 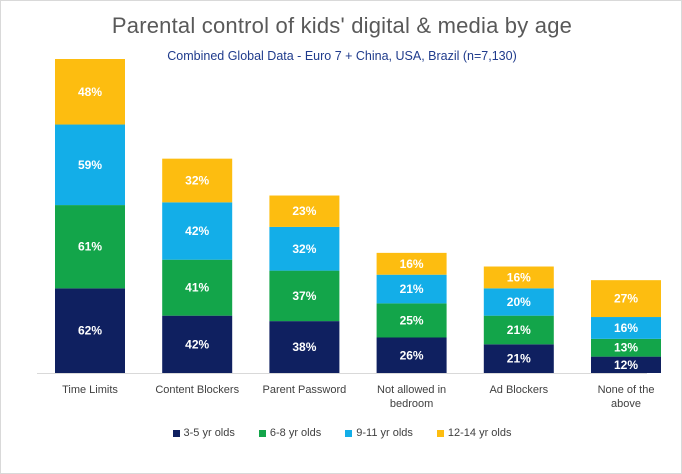 What do you see at coordinates (197, 390) in the screenshot?
I see `x-tick-label: Content Blockers` at bounding box center [197, 390].